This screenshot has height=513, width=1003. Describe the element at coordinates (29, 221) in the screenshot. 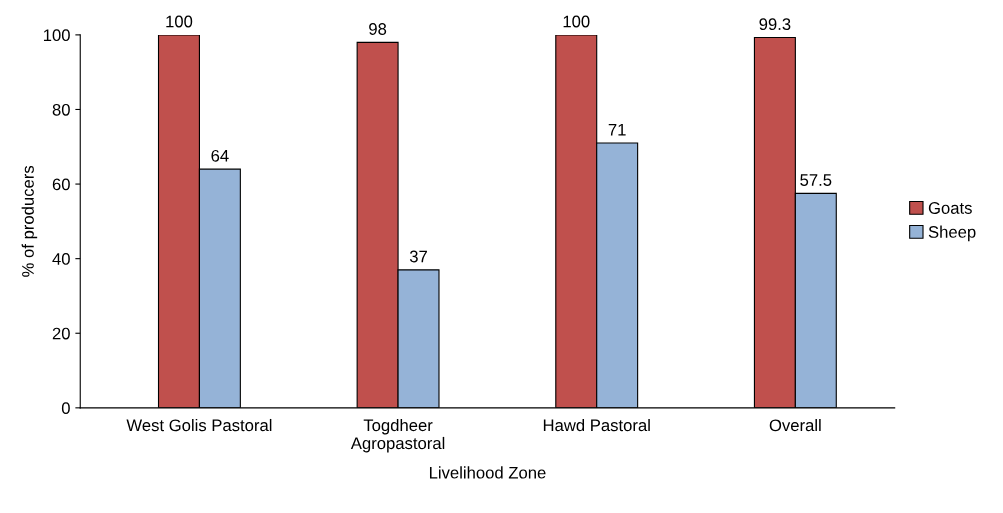

I see `y-axis-title: % of producers` at that location.